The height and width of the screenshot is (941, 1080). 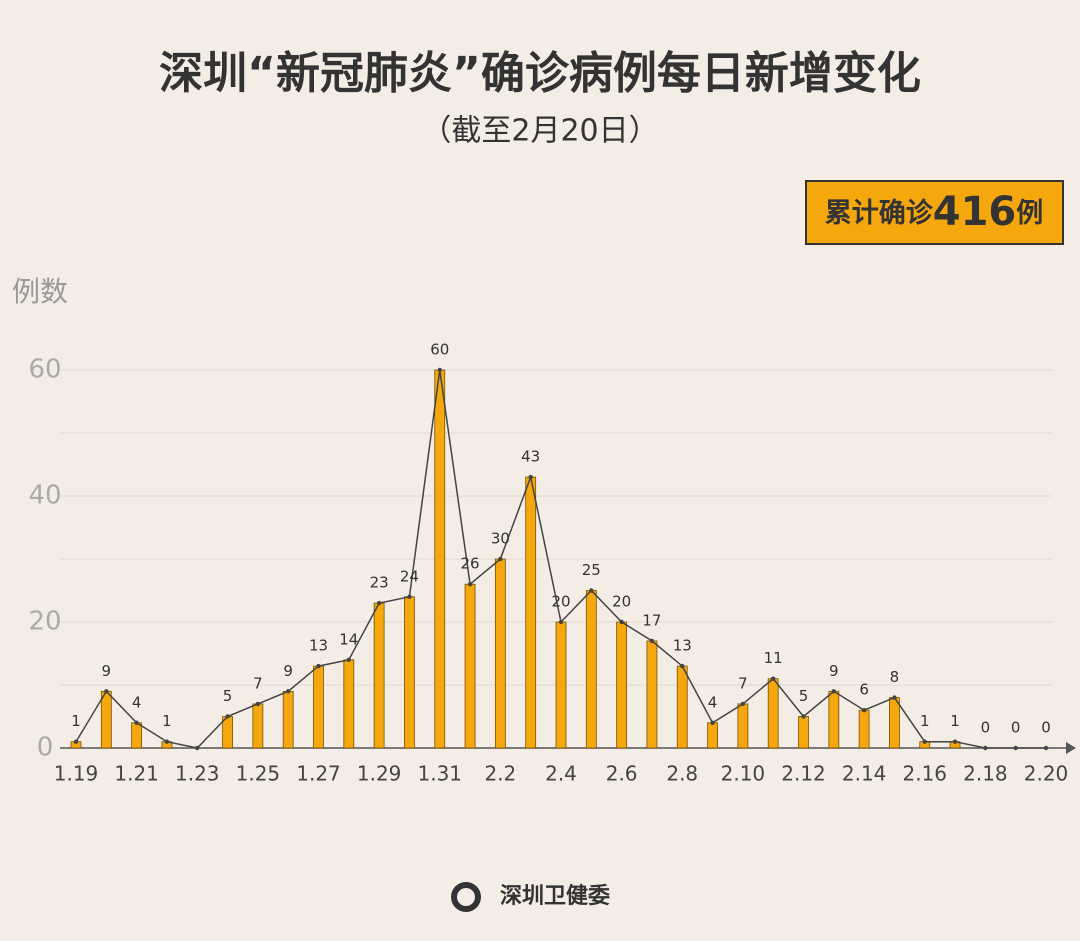 I want to click on x-tick-label: 2.2, so click(x=500, y=774).